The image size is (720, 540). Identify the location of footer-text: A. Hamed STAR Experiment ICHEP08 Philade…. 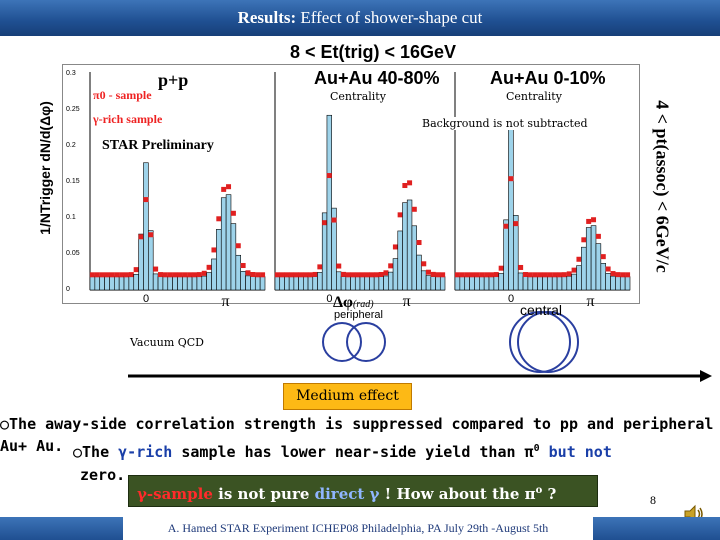
(358, 528).